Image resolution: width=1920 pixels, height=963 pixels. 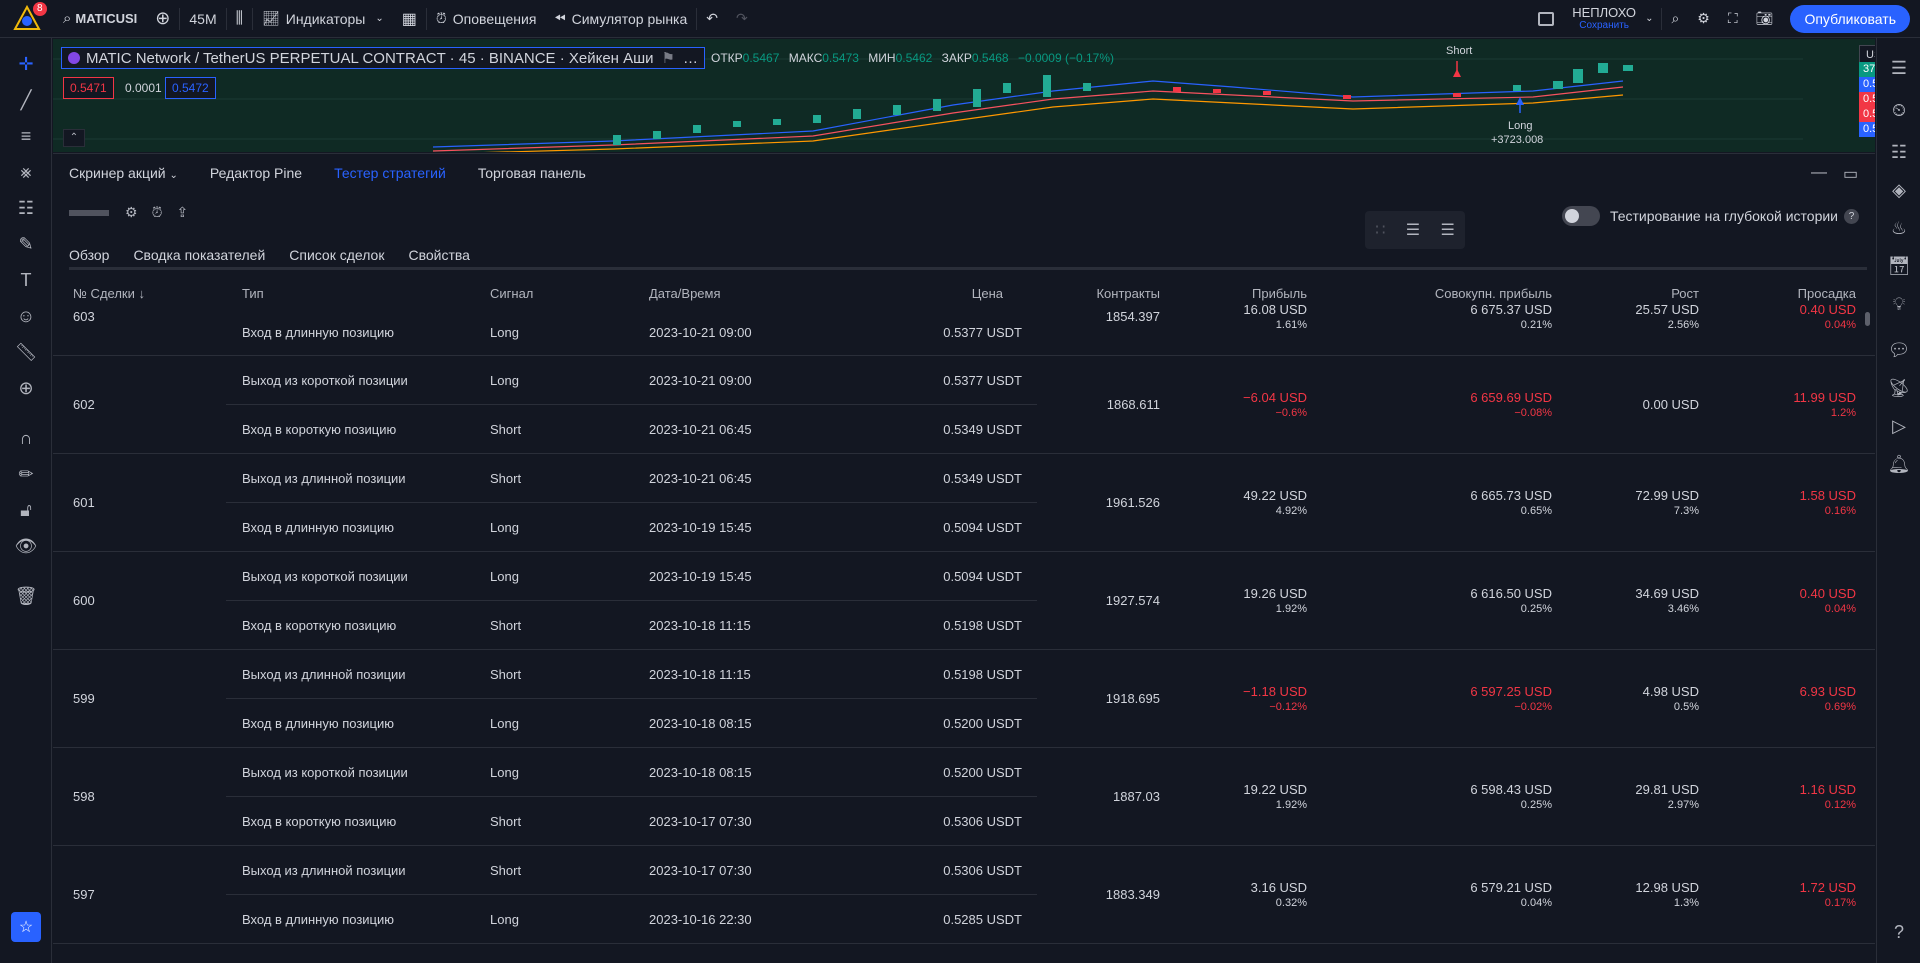 What do you see at coordinates (426, 18) in the screenshot?
I see `divider` at bounding box center [426, 18].